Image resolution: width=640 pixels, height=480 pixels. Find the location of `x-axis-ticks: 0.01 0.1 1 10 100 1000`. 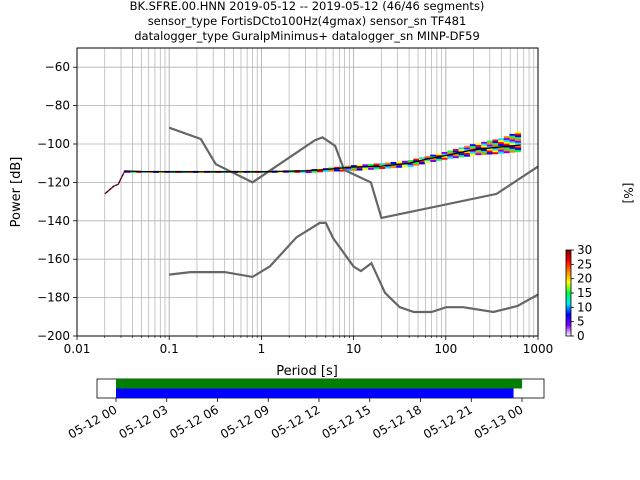

x-axis-ticks: 0.01 0.1 1 10 100 1000 is located at coordinates (309, 346).